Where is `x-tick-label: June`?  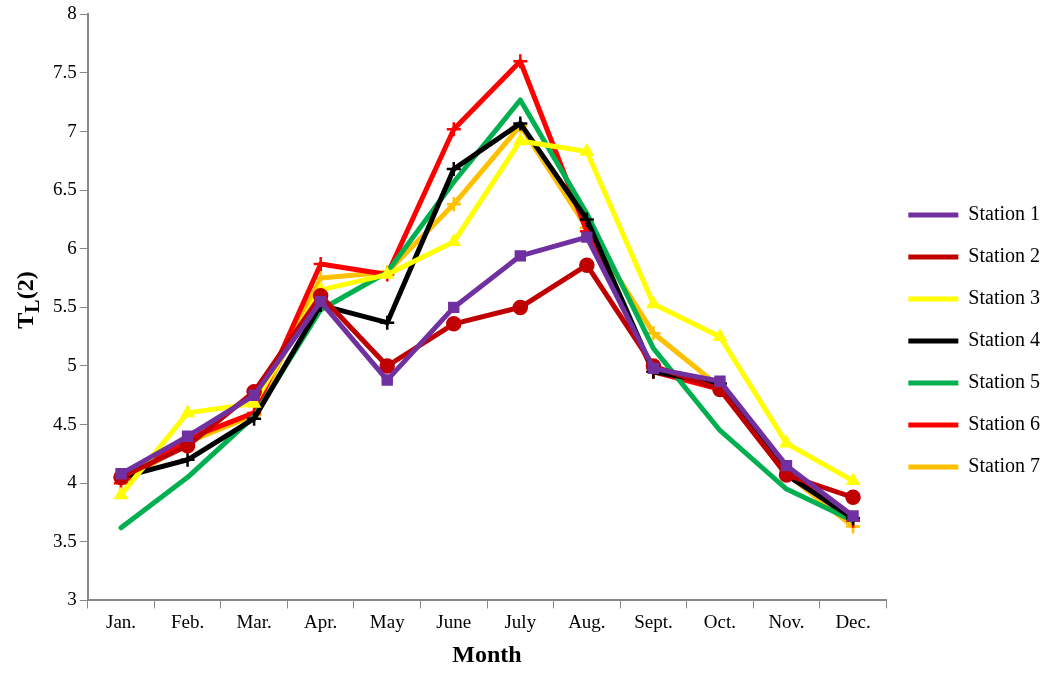
x-tick-label: June is located at coordinates (454, 621).